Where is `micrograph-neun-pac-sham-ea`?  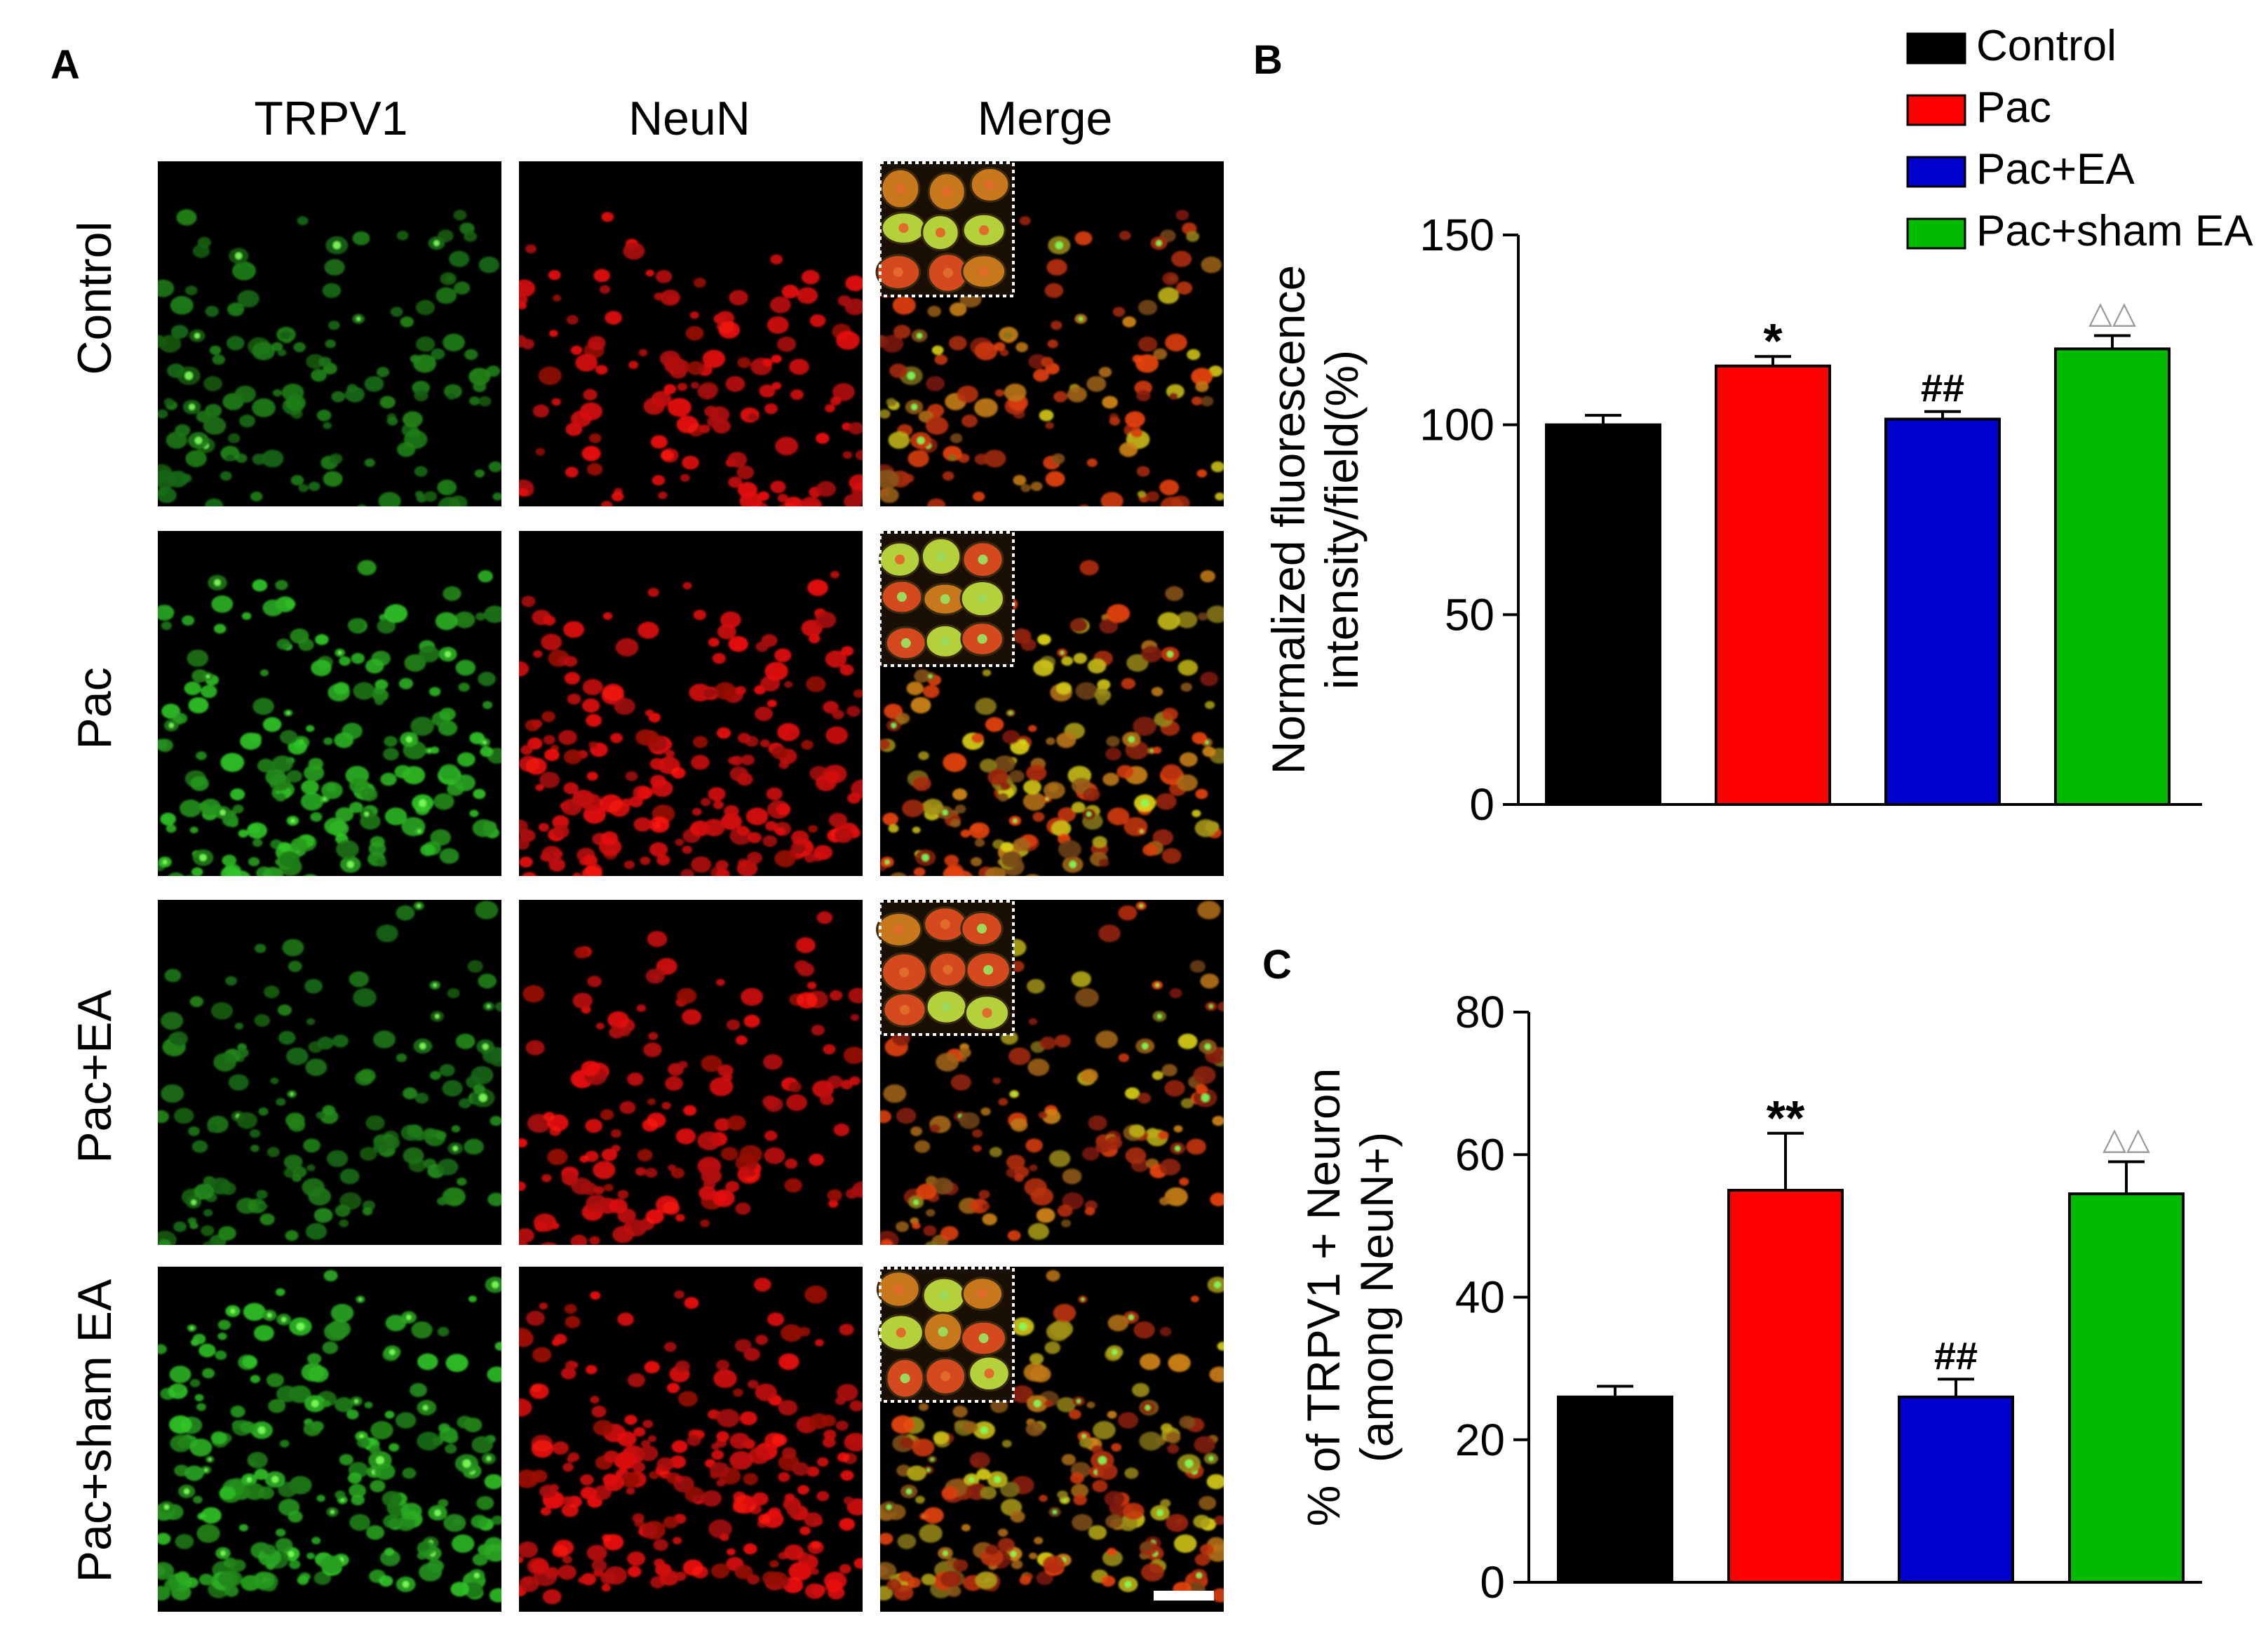 micrograph-neun-pac-sham-ea is located at coordinates (691, 1439).